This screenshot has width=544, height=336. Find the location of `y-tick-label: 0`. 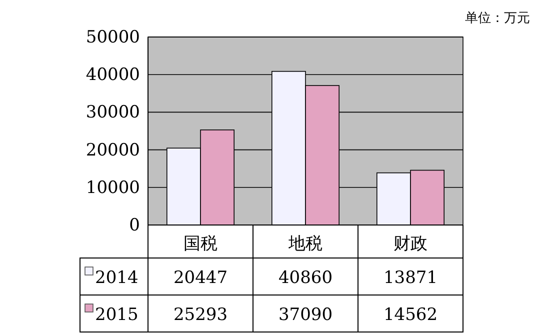

y-tick-label: 0 is located at coordinates (134, 225).